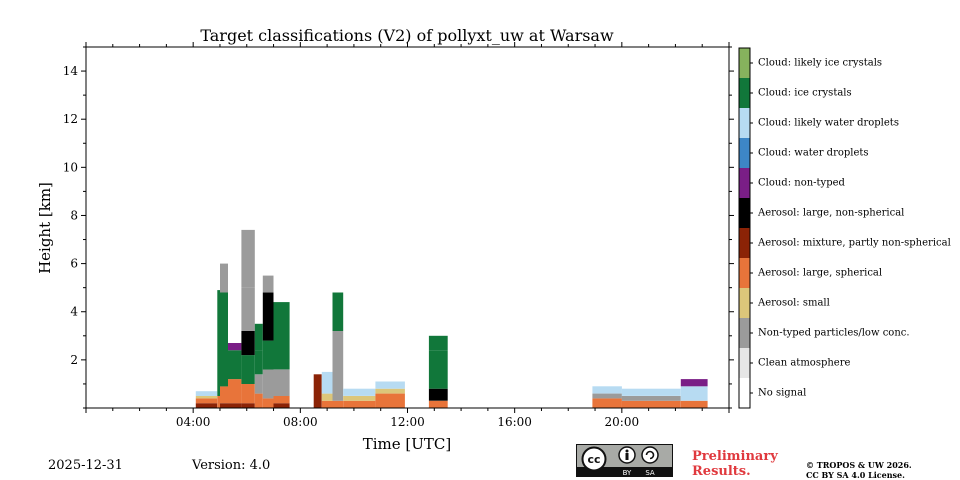  I want to click on preliminary-line-2: Results., so click(721, 471).